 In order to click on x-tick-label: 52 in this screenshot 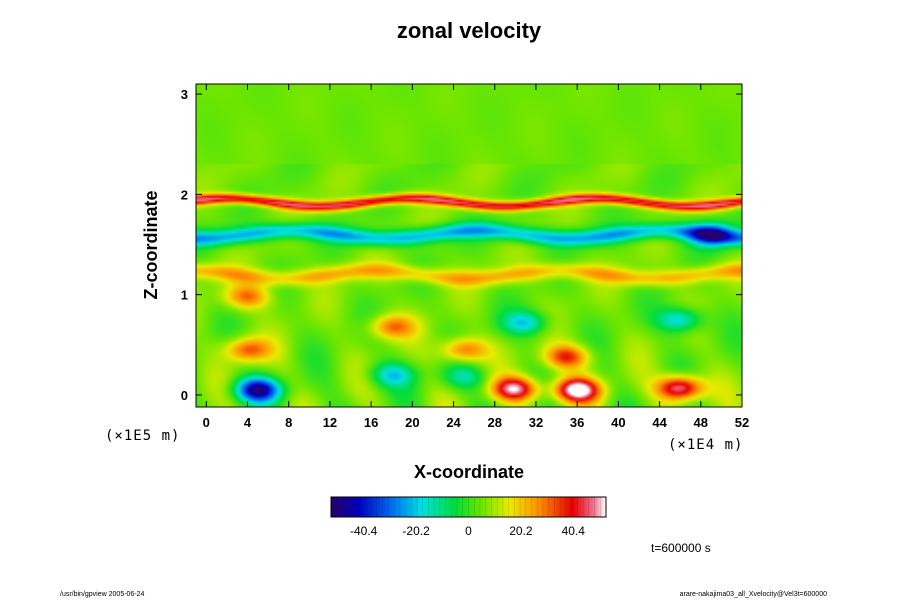, I will do `click(742, 422)`.